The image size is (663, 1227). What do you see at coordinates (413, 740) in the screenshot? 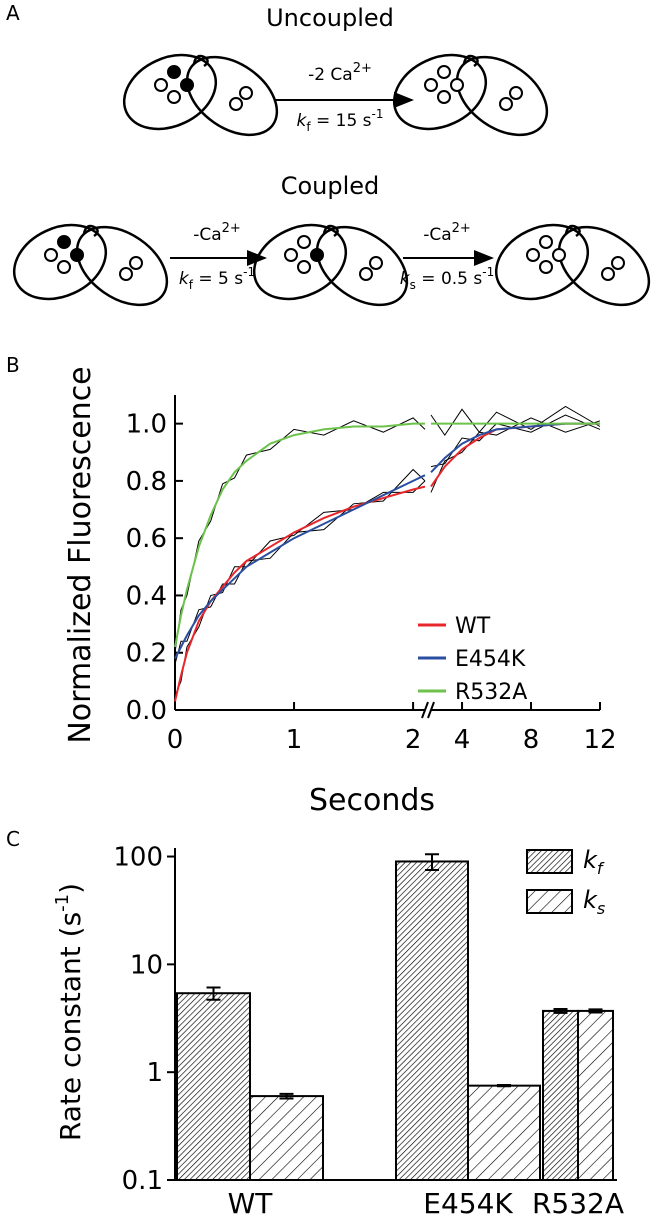
I see `x-tick-label: 2` at bounding box center [413, 740].